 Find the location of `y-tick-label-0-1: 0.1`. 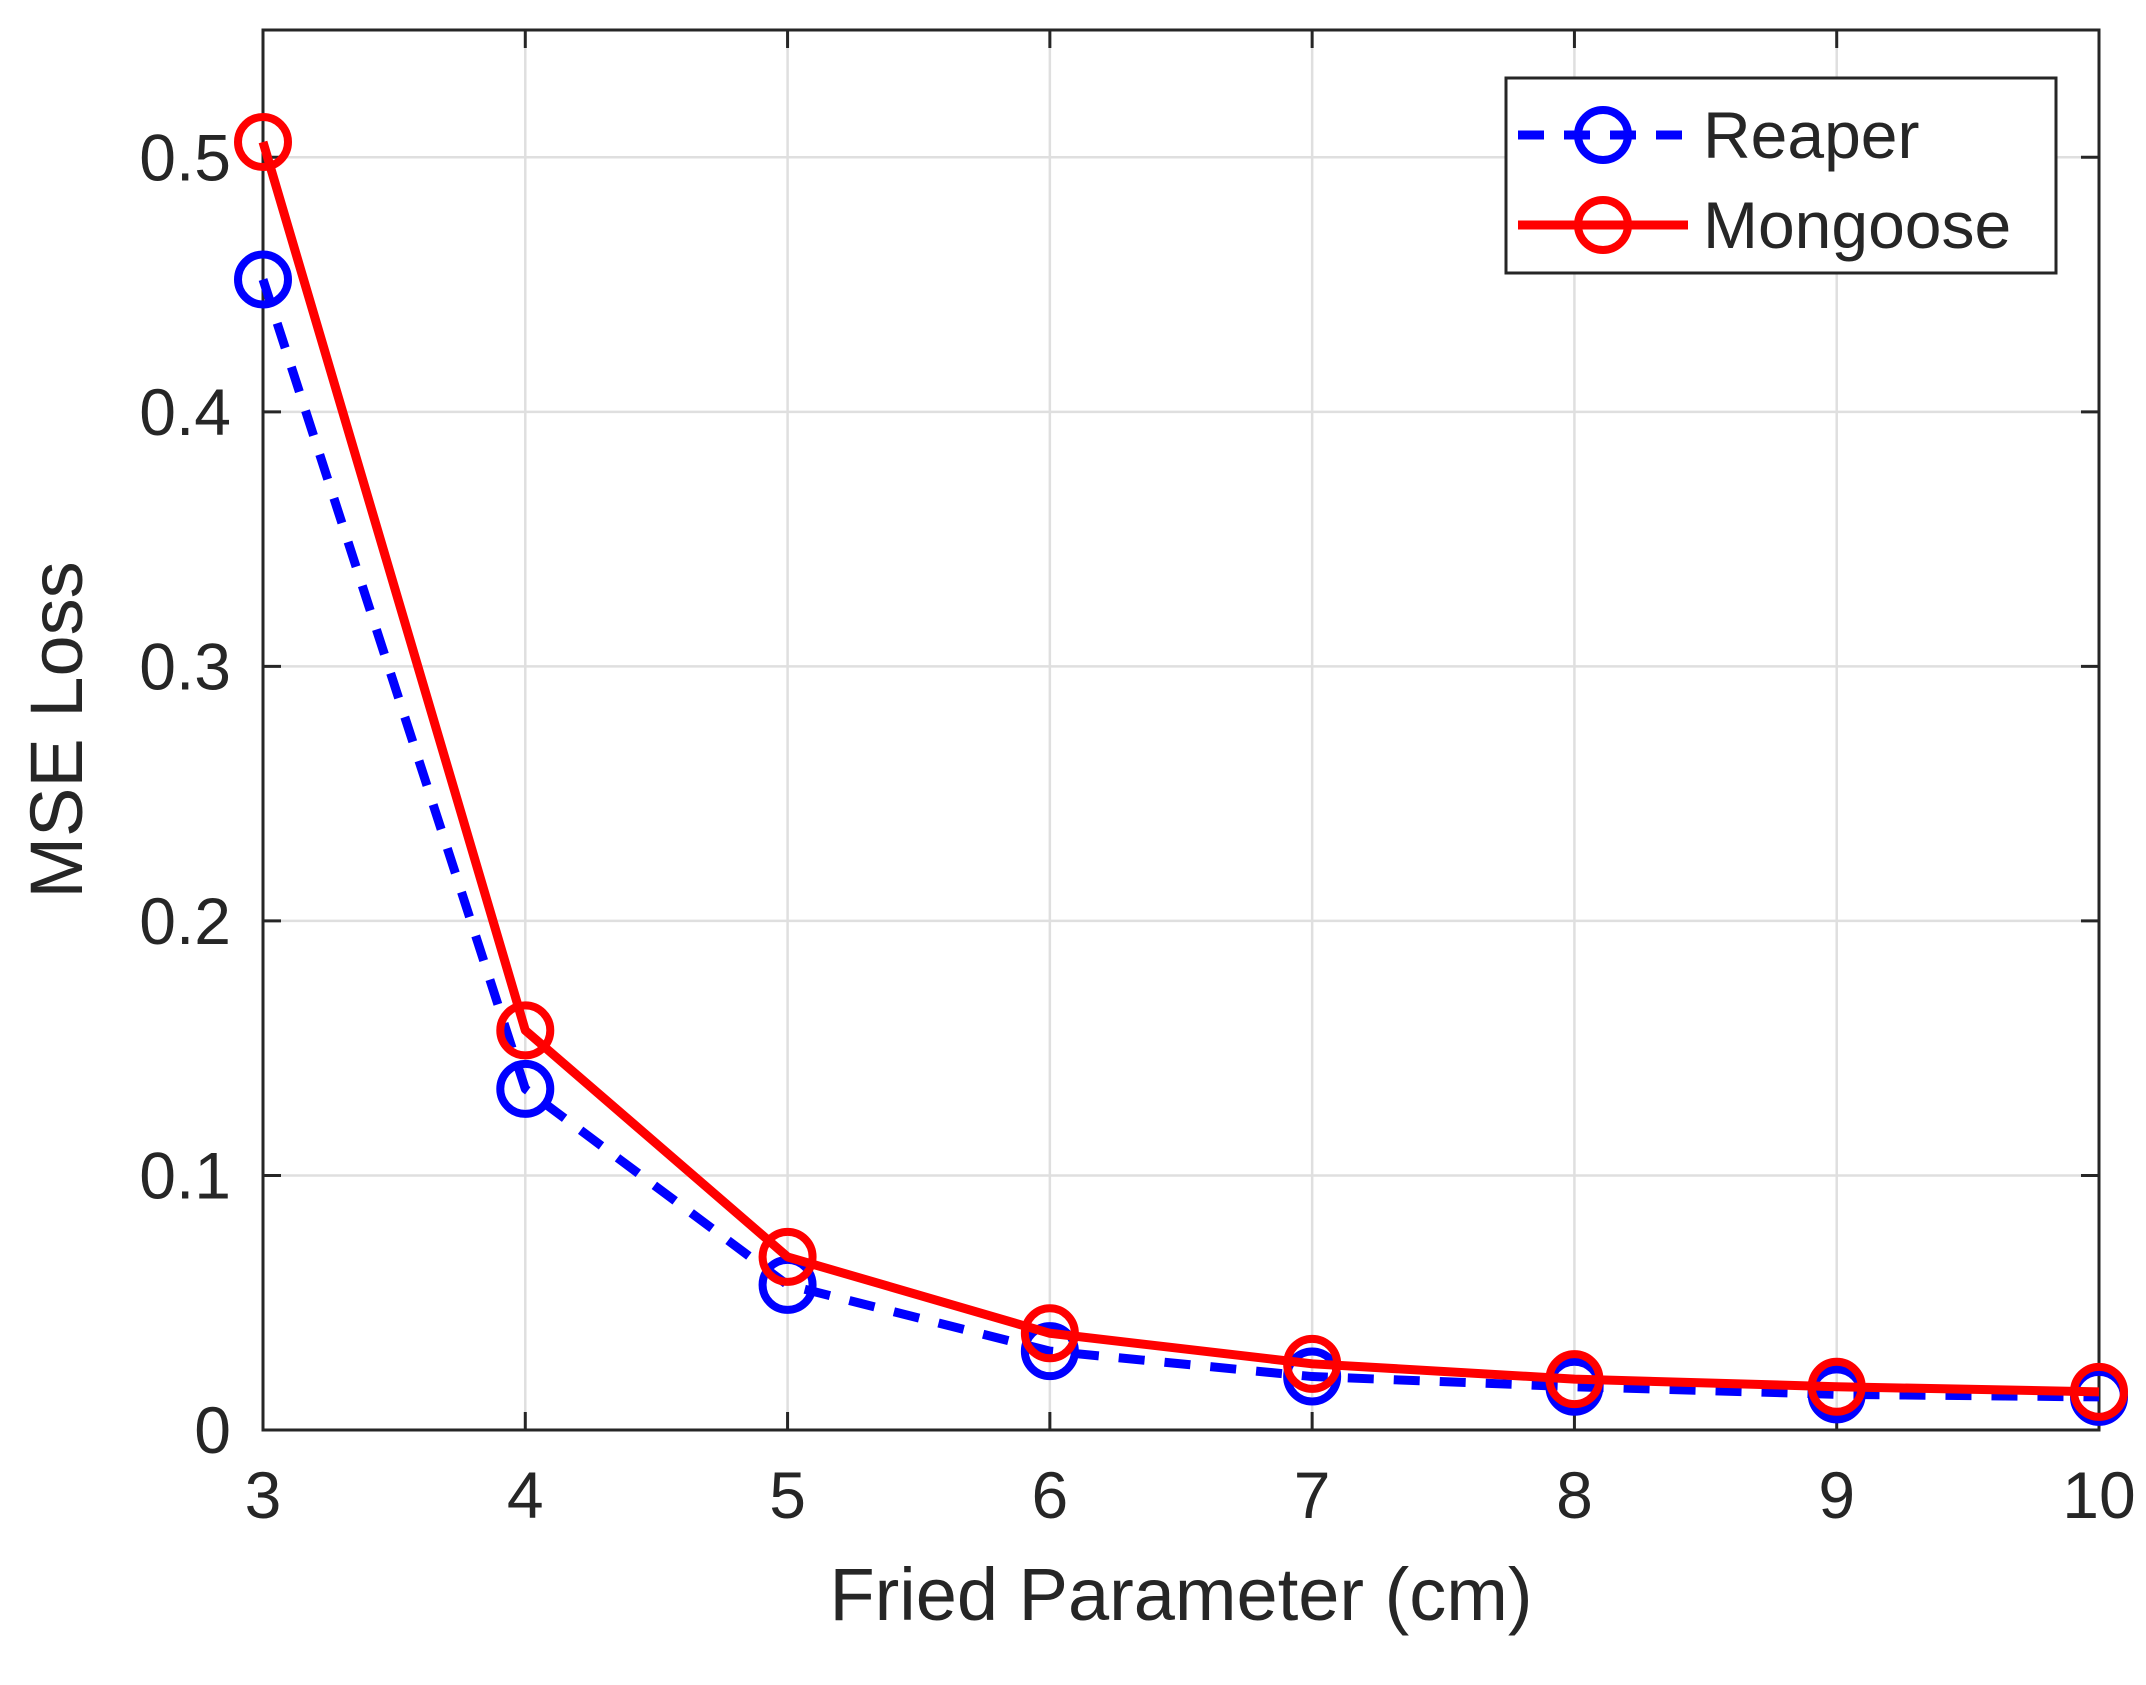

y-tick-label-0-1: 0.1 is located at coordinates (185, 1175).